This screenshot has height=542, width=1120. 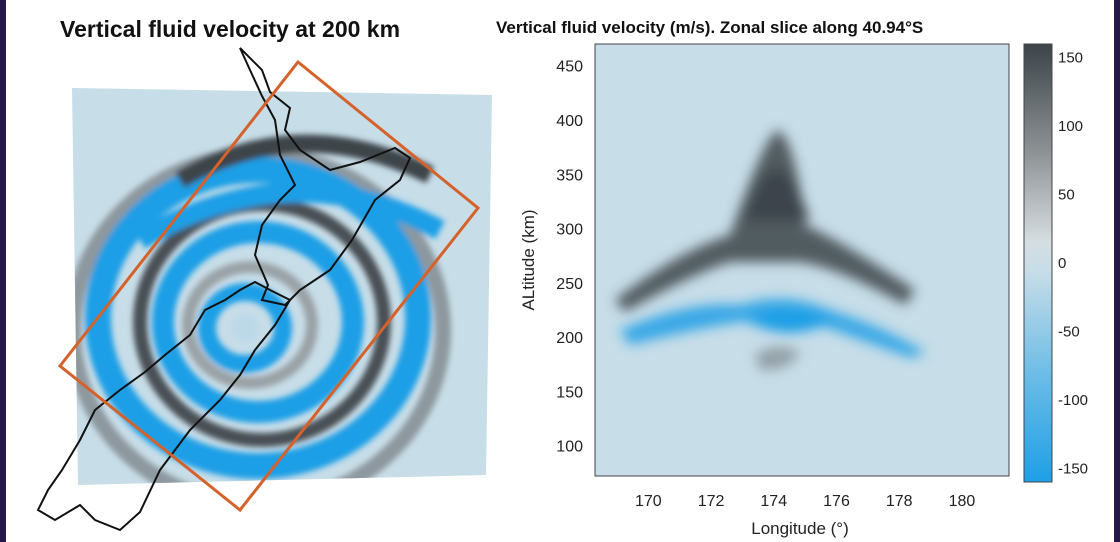 I want to click on y-tick-label: 300, so click(x=569, y=230).